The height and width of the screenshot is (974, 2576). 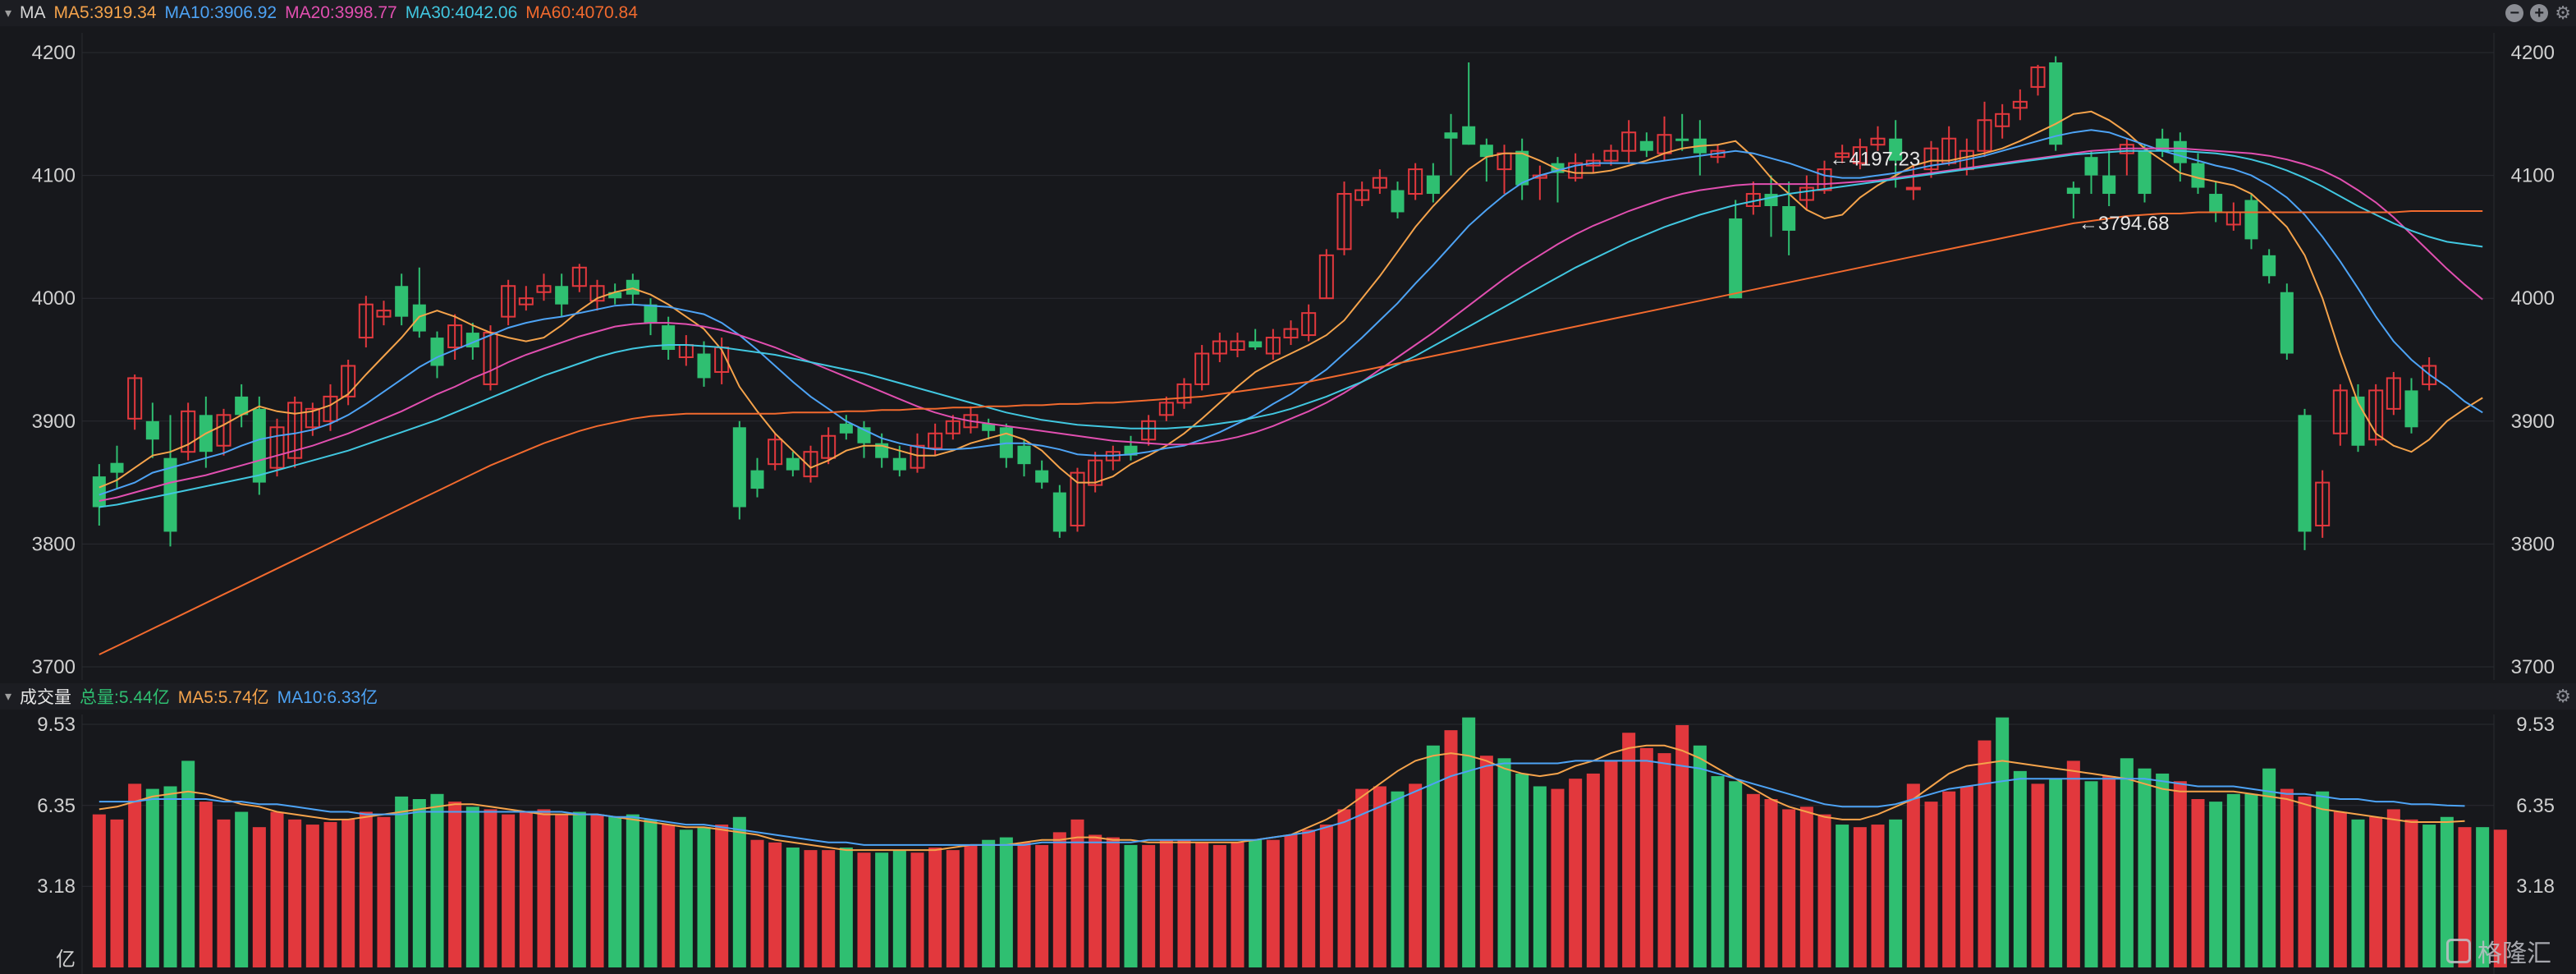 What do you see at coordinates (2533, 422) in the screenshot?
I see `price-tick-label-right: 3900` at bounding box center [2533, 422].